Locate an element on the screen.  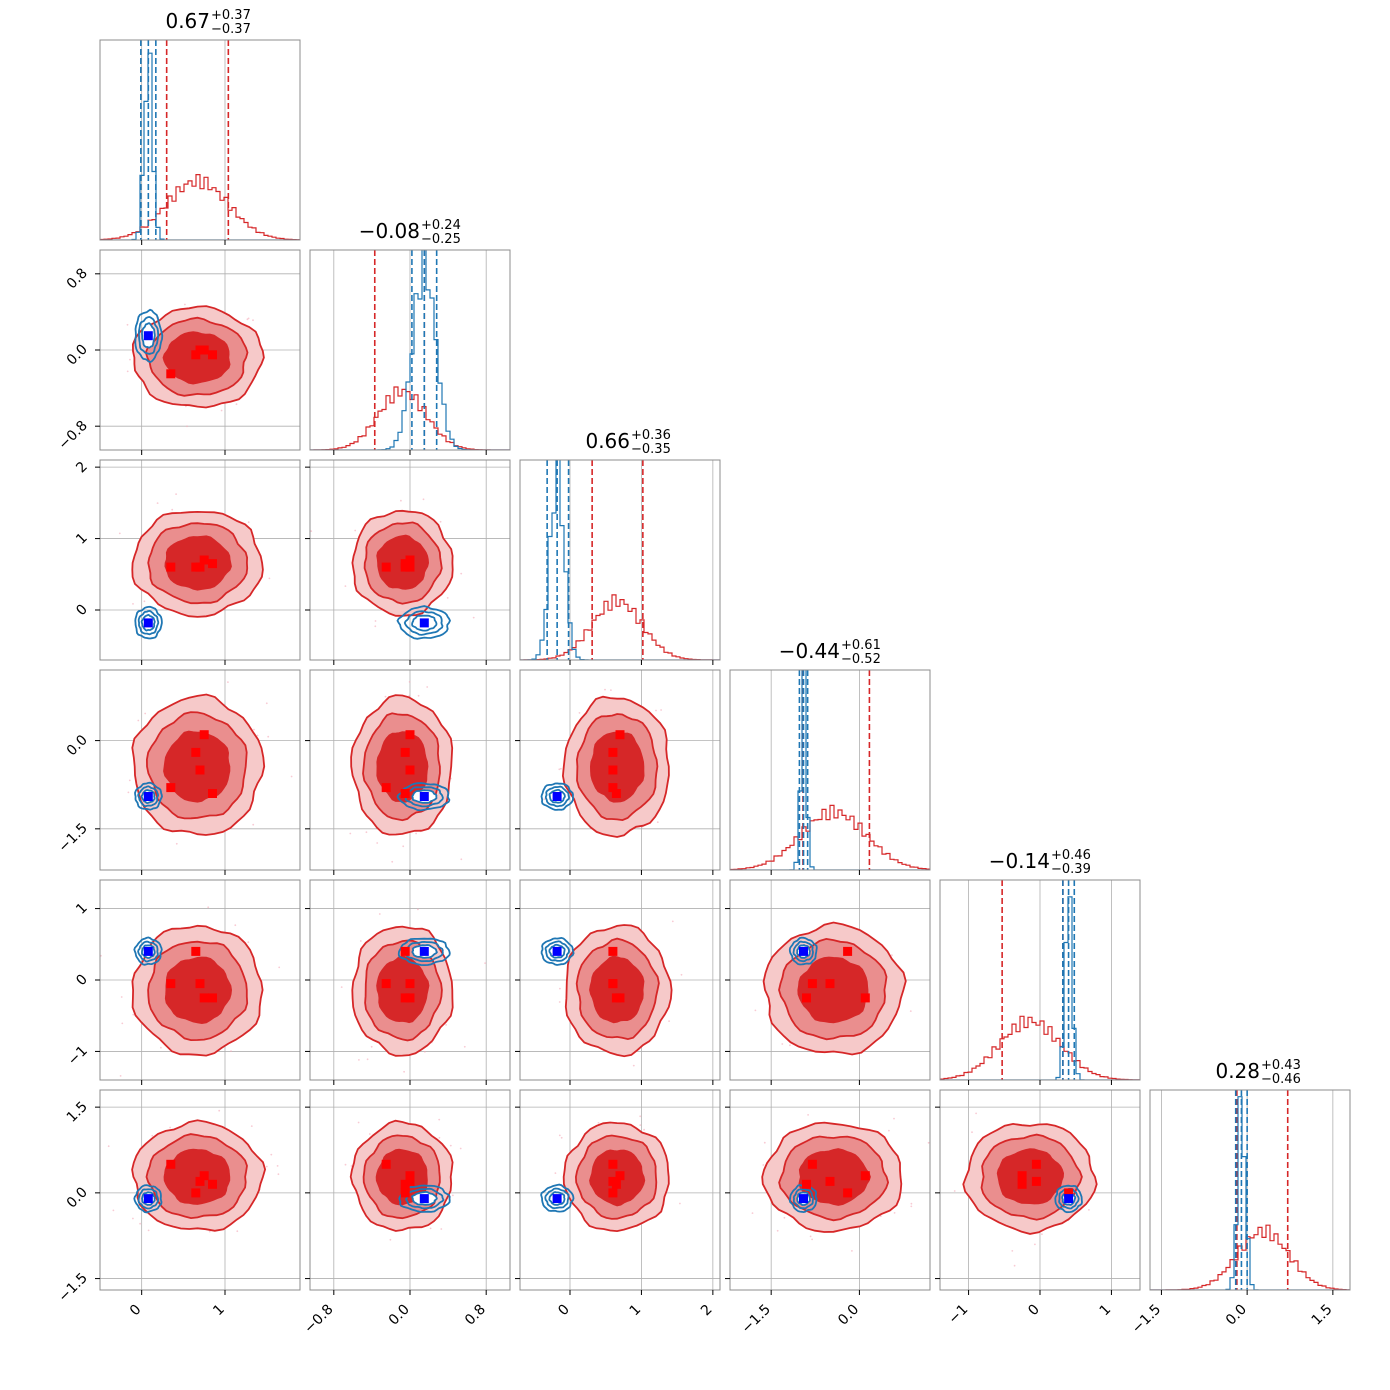
contour-panel-5-3: −1.5 0.0 is located at coordinates (828, 1213).